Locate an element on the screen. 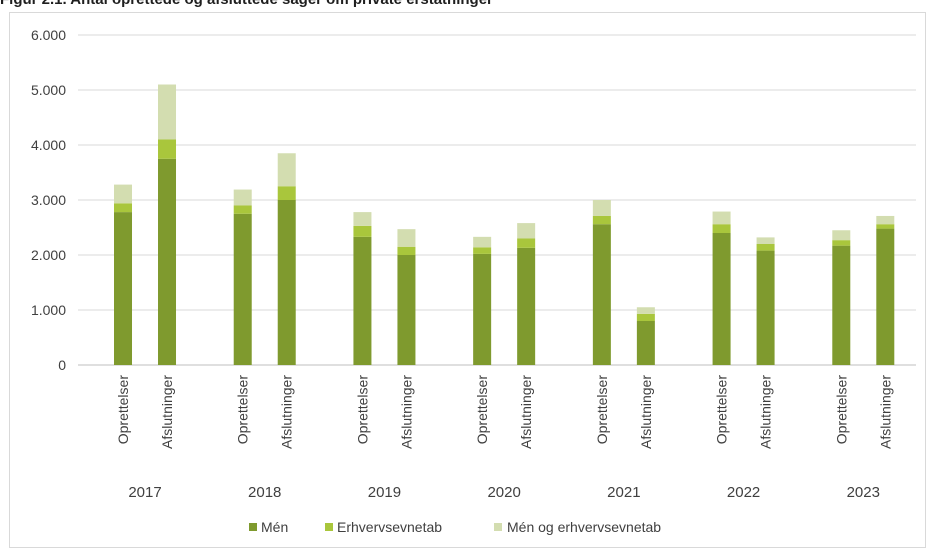 This screenshot has height=549, width=927. y-axis-ticks: 0 1.000 2.000 3.000 4.000 5.000 6.000 is located at coordinates (48, 200).